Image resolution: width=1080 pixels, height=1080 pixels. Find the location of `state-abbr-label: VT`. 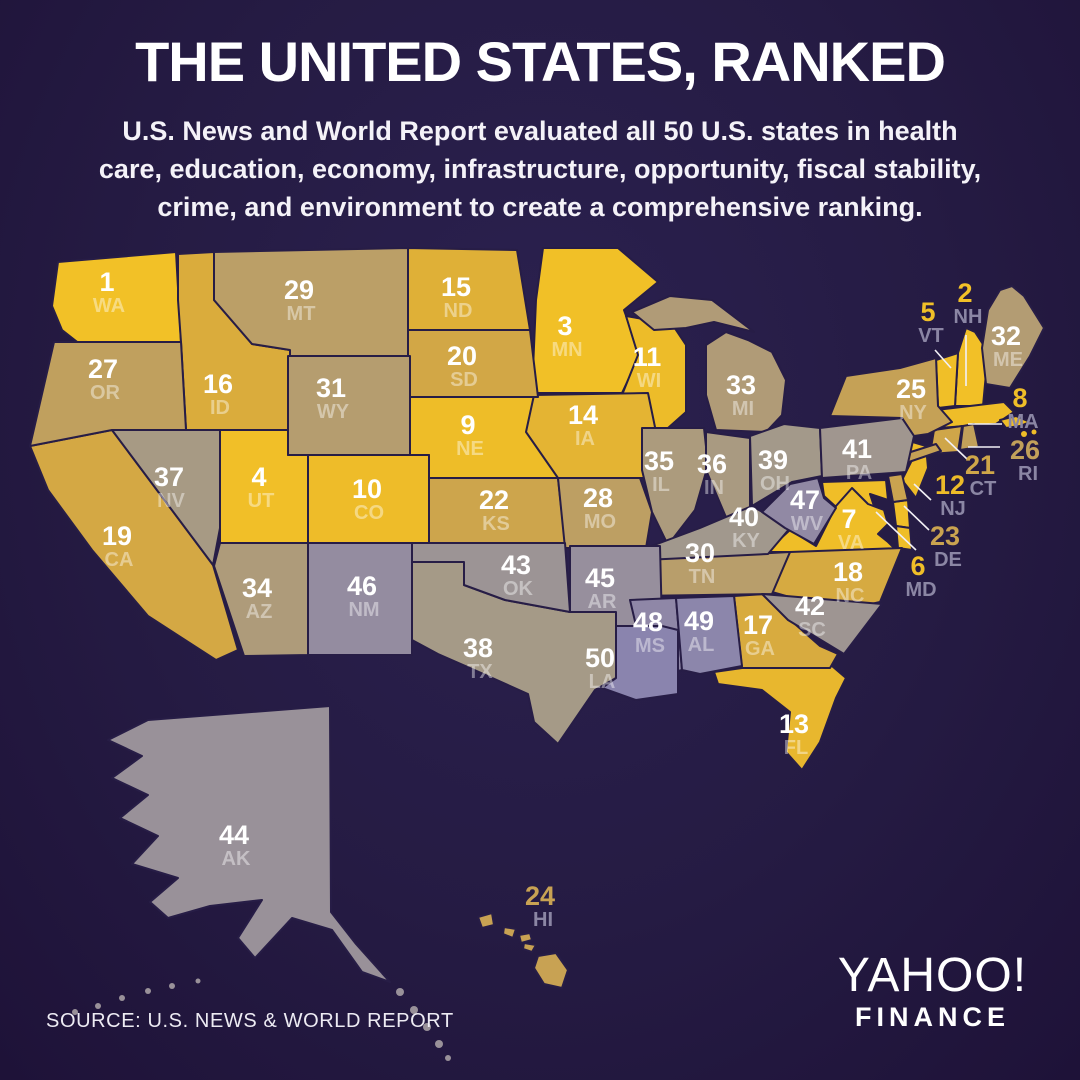

state-abbr-label: VT is located at coordinates (931, 336).